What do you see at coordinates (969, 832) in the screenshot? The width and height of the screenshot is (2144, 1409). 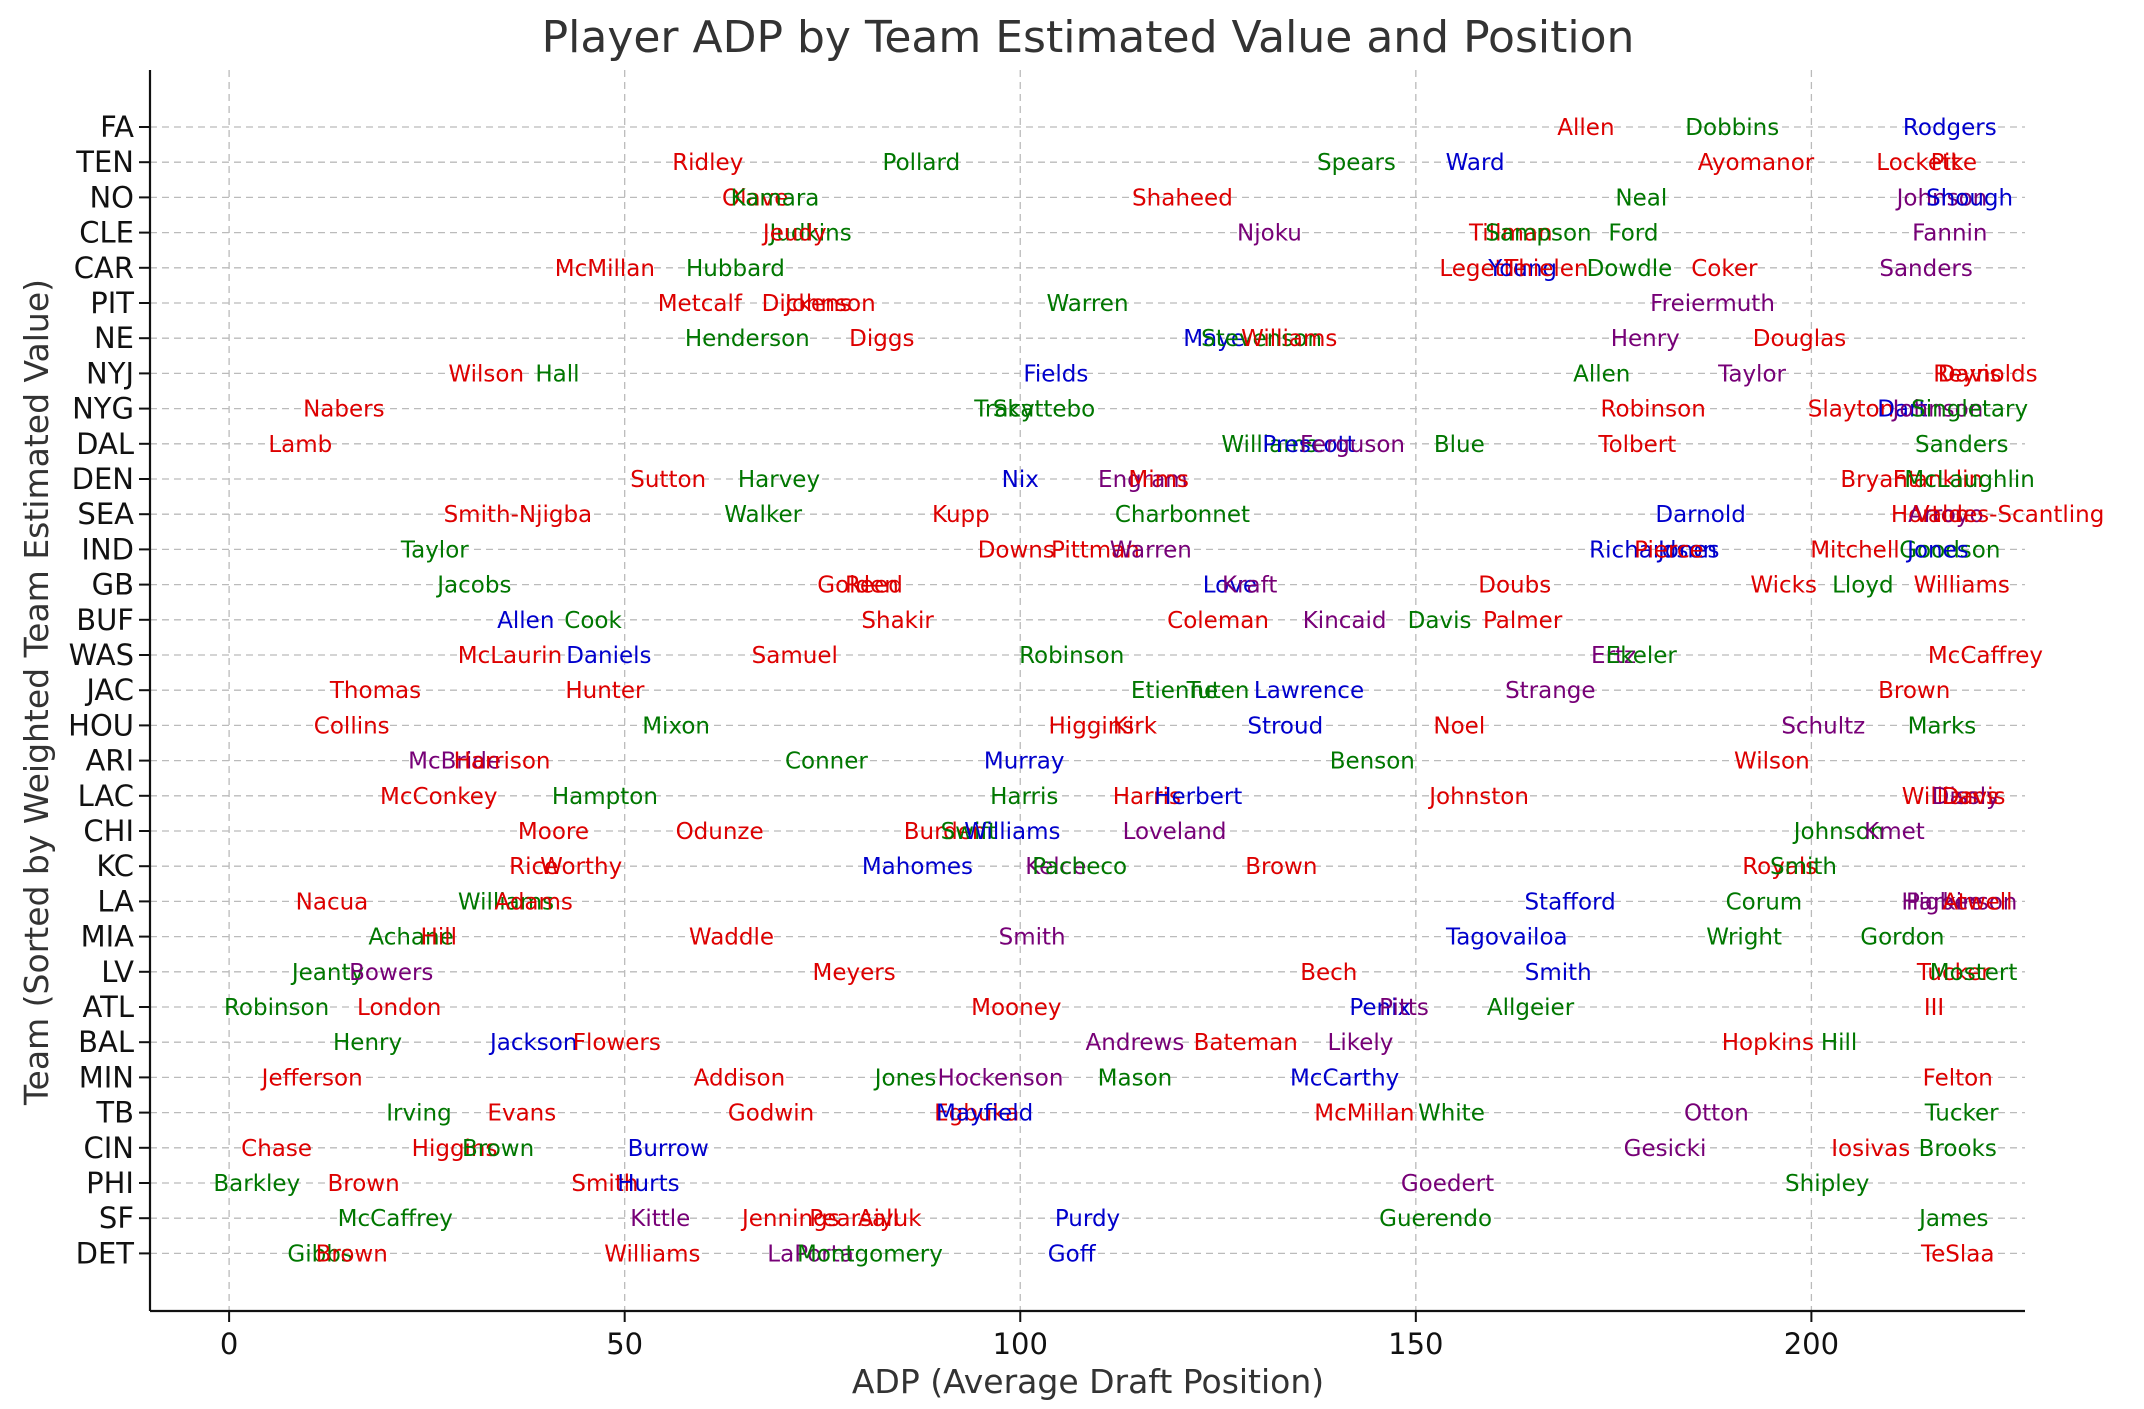 I see `player-label: Swift` at bounding box center [969, 832].